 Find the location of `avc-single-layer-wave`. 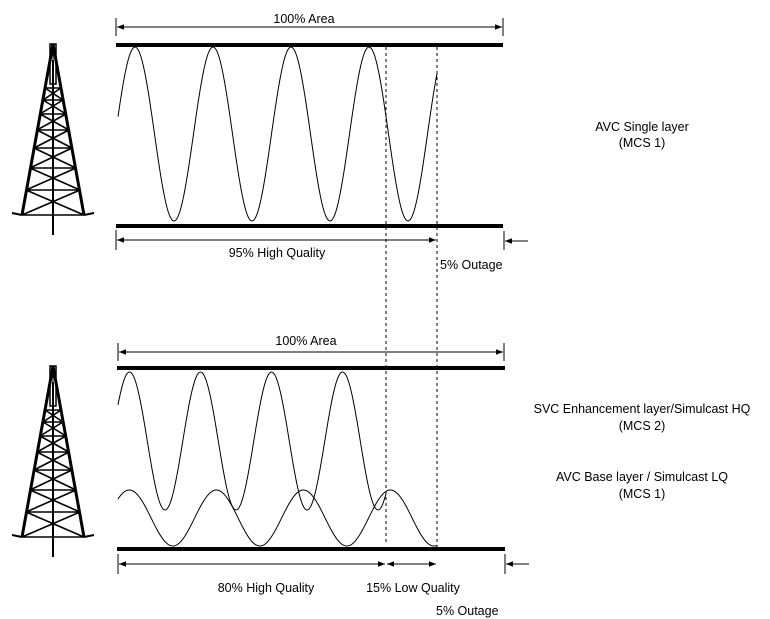

avc-single-layer-wave is located at coordinates (277, 134).